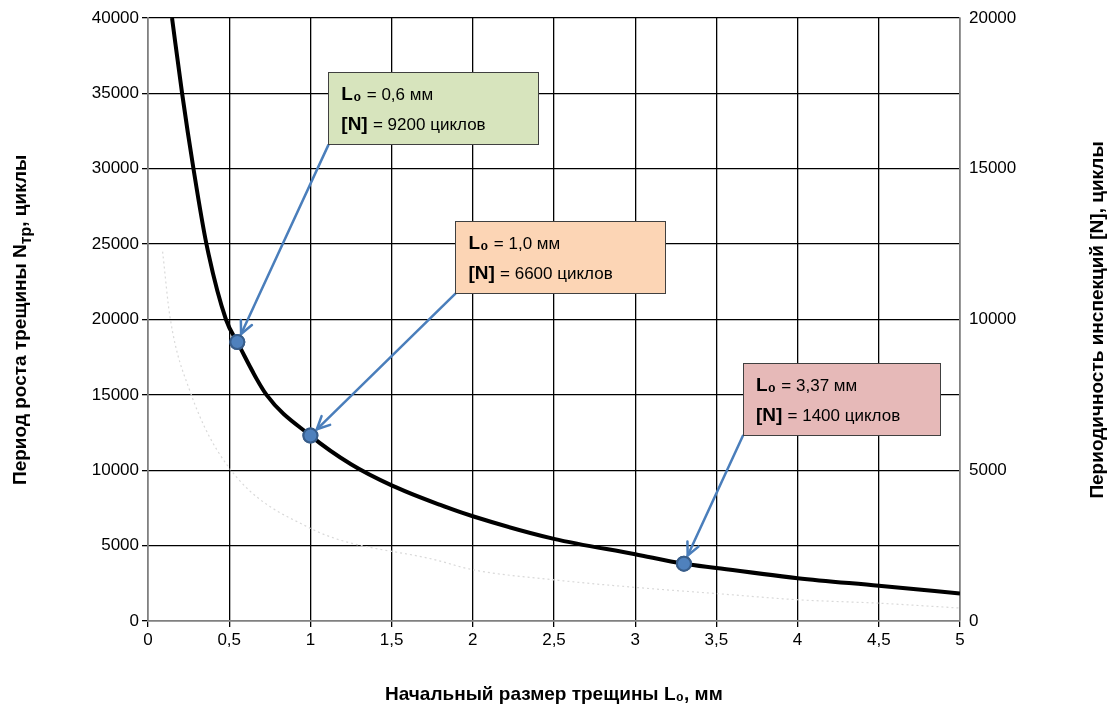 The image size is (1114, 715). I want to click on y-tick-label: 0, so click(134, 620).